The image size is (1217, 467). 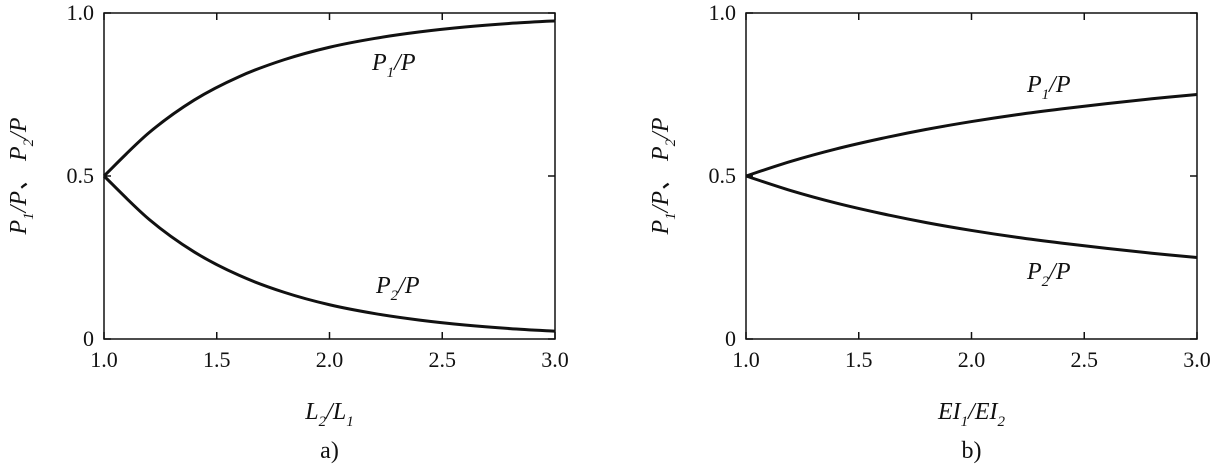 I want to click on x-axis-label: L2/L1, so click(x=328, y=414).